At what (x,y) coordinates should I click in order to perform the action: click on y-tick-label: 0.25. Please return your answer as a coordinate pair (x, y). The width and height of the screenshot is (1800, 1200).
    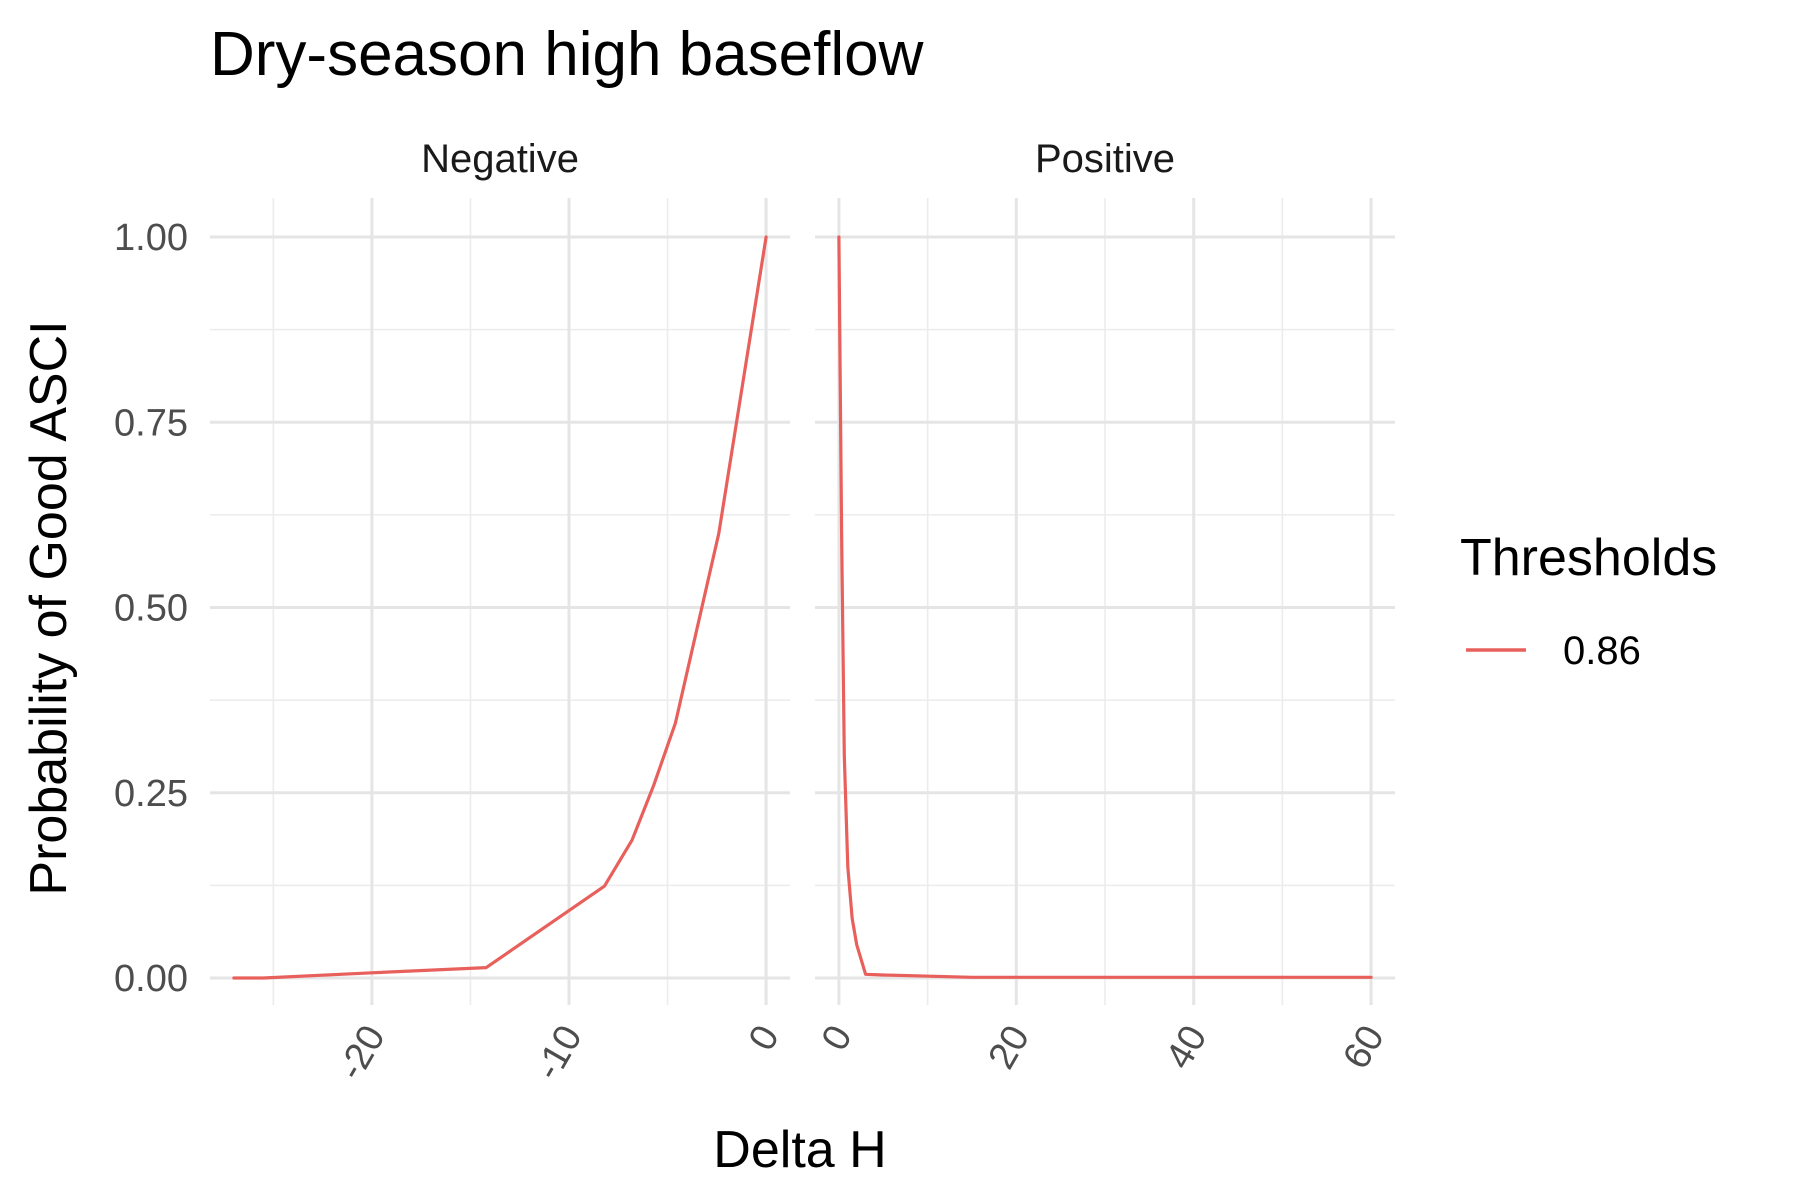
    Looking at the image, I should click on (151, 794).